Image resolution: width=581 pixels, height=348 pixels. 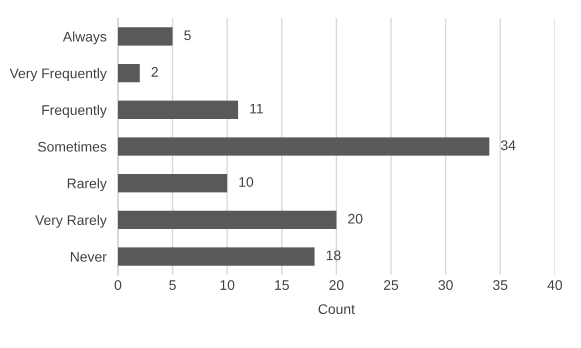 I want to click on data-label: 20, so click(x=355, y=219).